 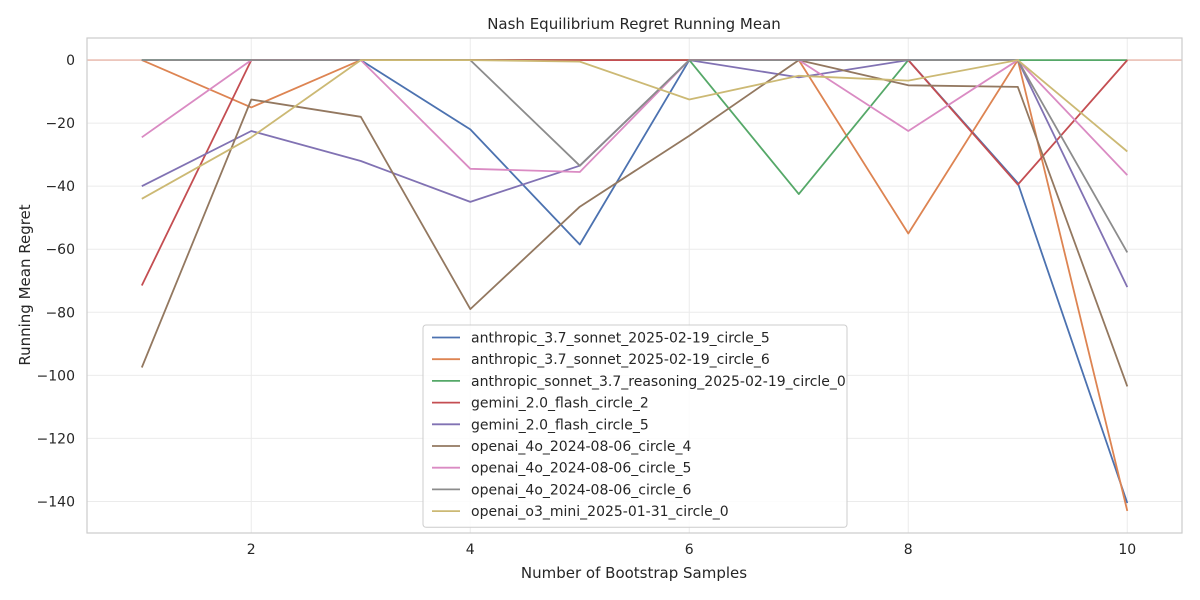 What do you see at coordinates (620, 360) in the screenshot?
I see `legend-entry: anthropic_3.7_sonnet_2025-02-19_circle_6` at bounding box center [620, 360].